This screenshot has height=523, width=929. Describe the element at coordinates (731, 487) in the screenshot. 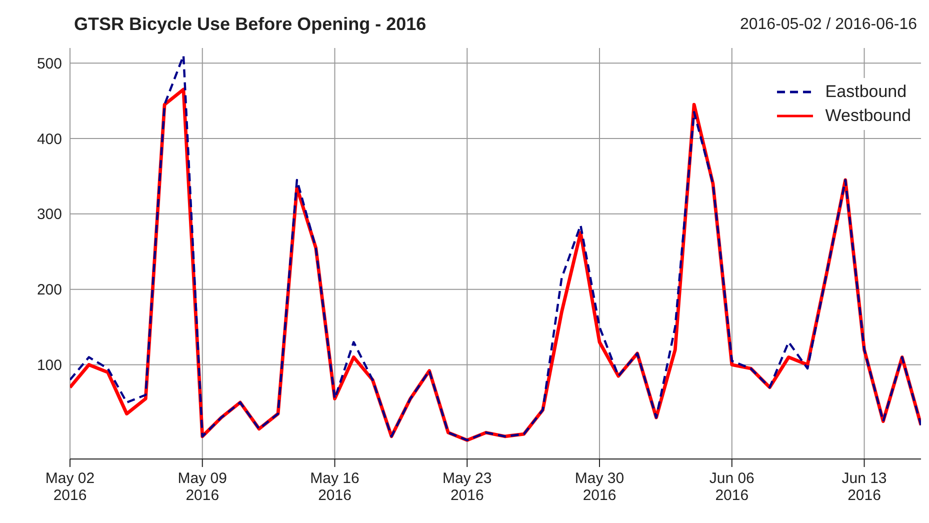

I see `x-tick-label: Jun 06 2016` at that location.